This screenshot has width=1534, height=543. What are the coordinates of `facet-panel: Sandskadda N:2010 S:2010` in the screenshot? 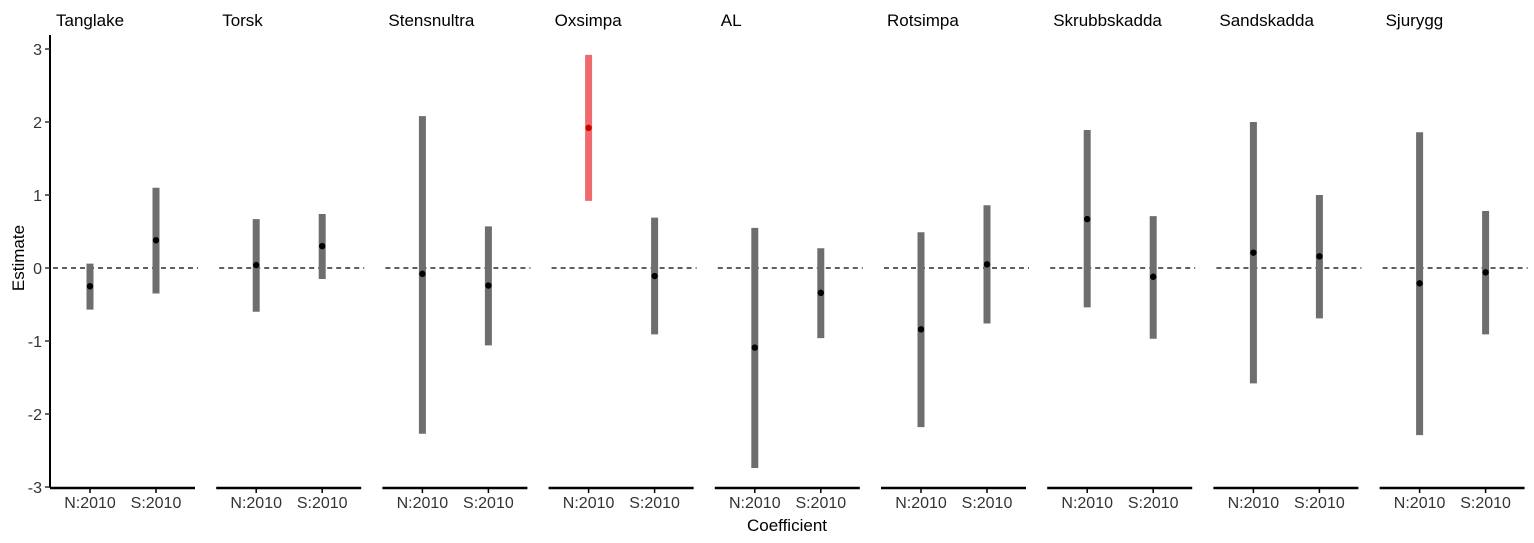 It's located at (1287, 261).